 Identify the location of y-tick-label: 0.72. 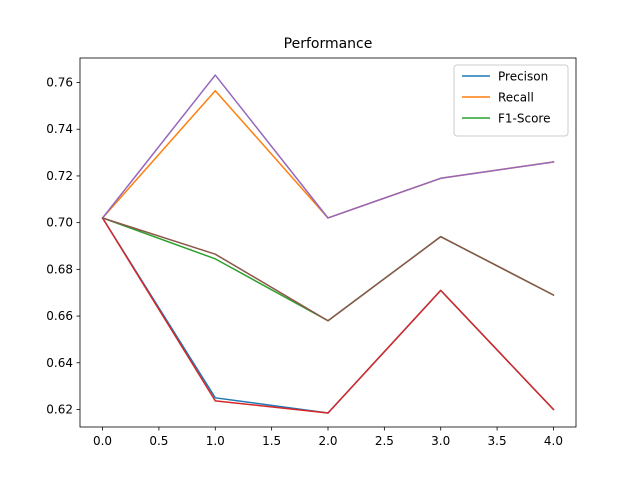
(59, 176).